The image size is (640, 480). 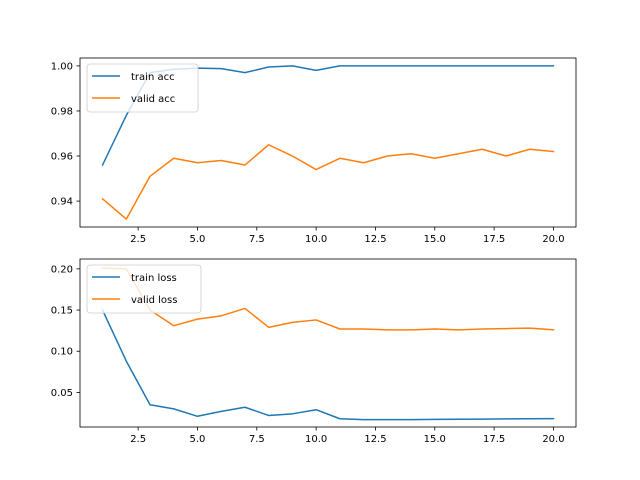 What do you see at coordinates (328, 299) in the screenshot?
I see `series-line-valid-loss` at bounding box center [328, 299].